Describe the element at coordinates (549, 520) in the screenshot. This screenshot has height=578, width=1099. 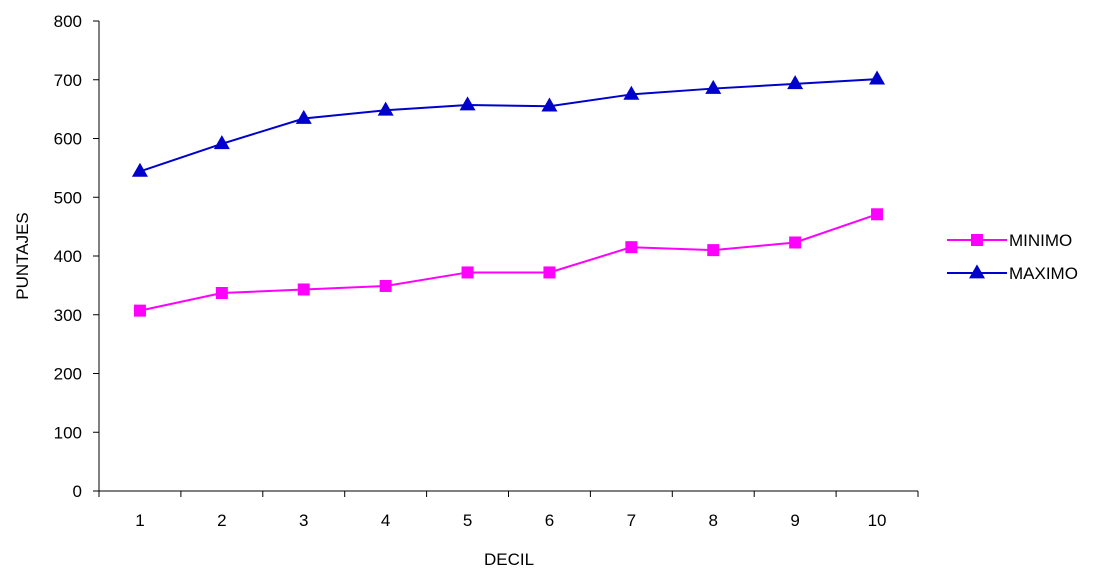
I see `x-tick-label: 6` at that location.